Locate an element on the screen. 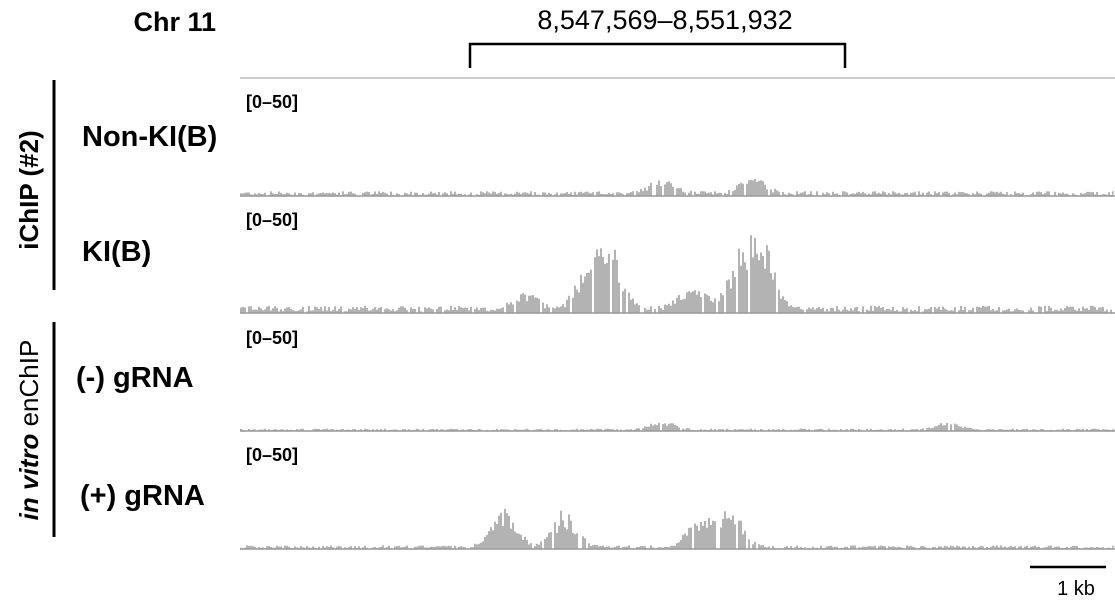  track-name: KI(B) is located at coordinates (116, 252).